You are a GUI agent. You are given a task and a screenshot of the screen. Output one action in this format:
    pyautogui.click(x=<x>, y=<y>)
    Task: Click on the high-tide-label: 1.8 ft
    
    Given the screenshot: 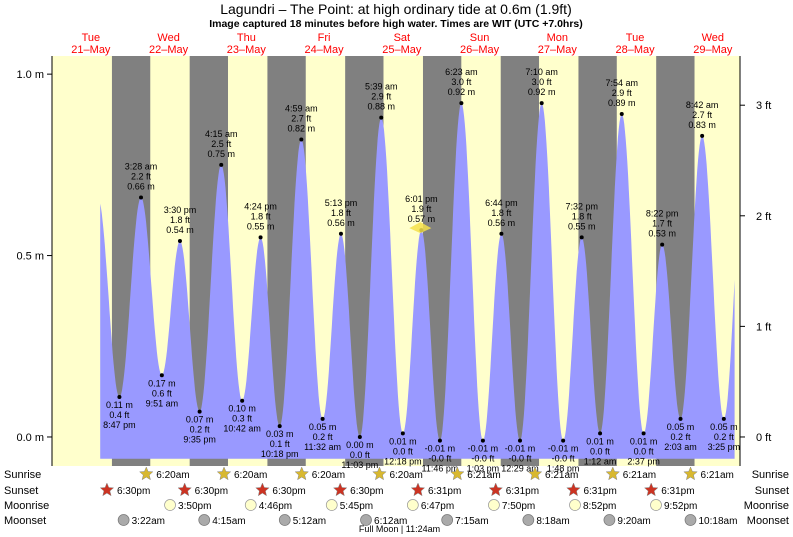 What is the action you would take?
    pyautogui.click(x=582, y=216)
    